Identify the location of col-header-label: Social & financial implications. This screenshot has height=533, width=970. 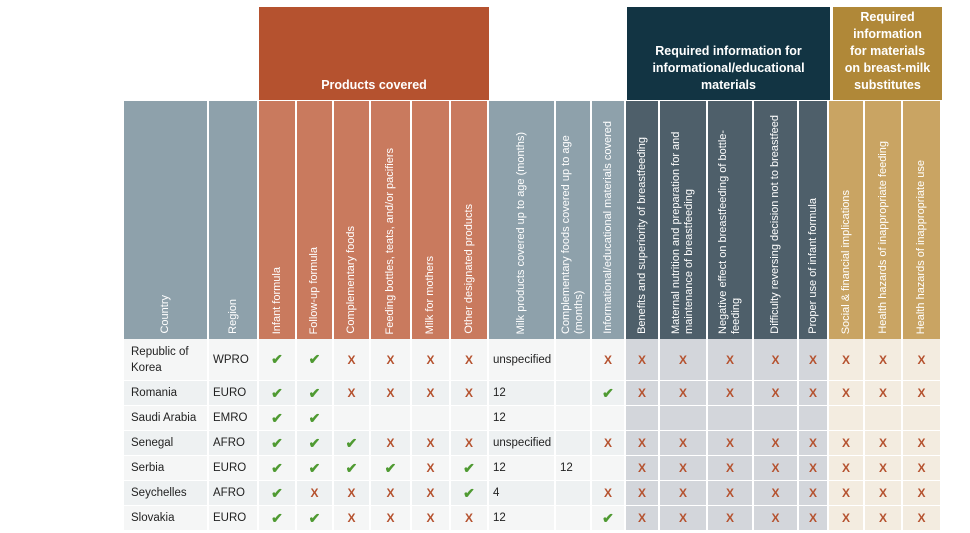
(845, 261).